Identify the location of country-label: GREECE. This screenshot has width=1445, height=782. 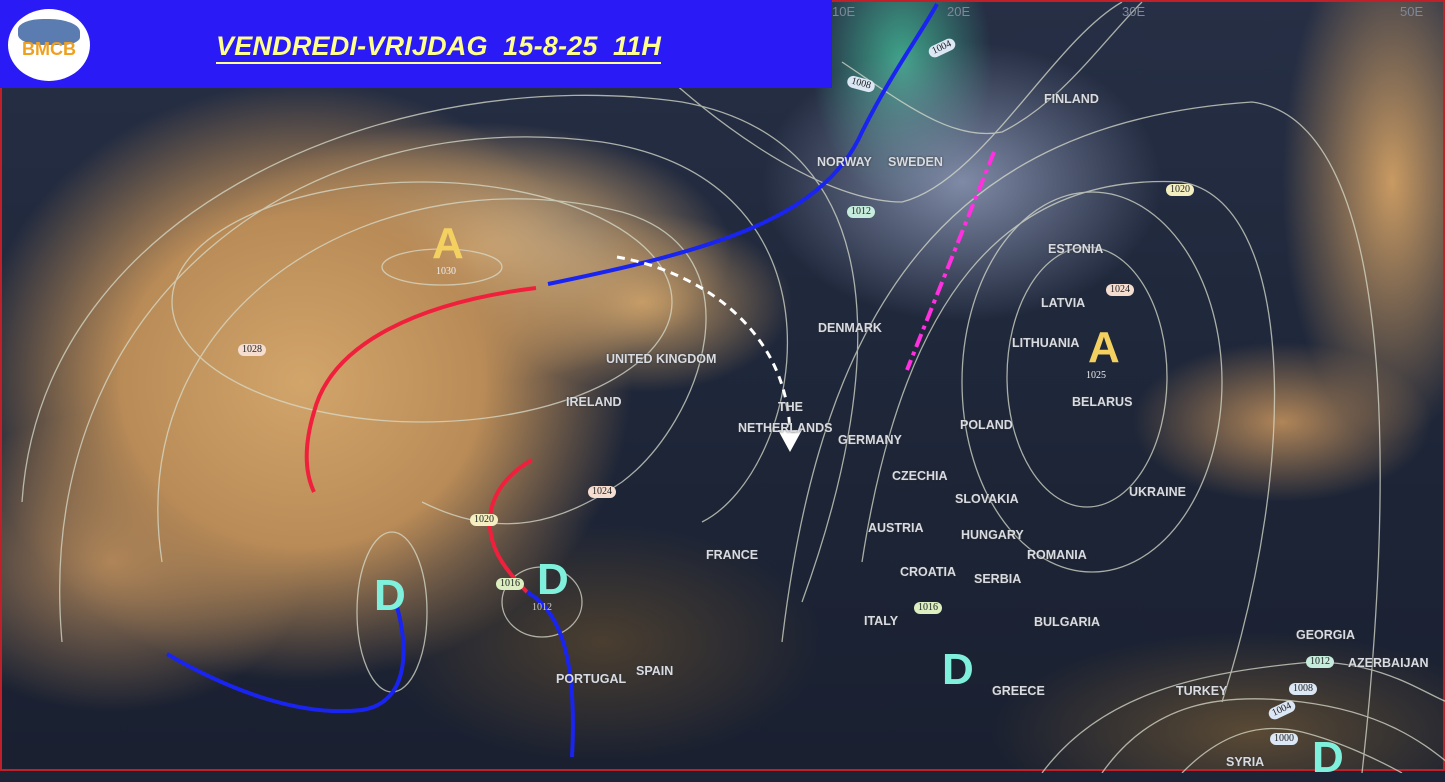
(1018, 691).